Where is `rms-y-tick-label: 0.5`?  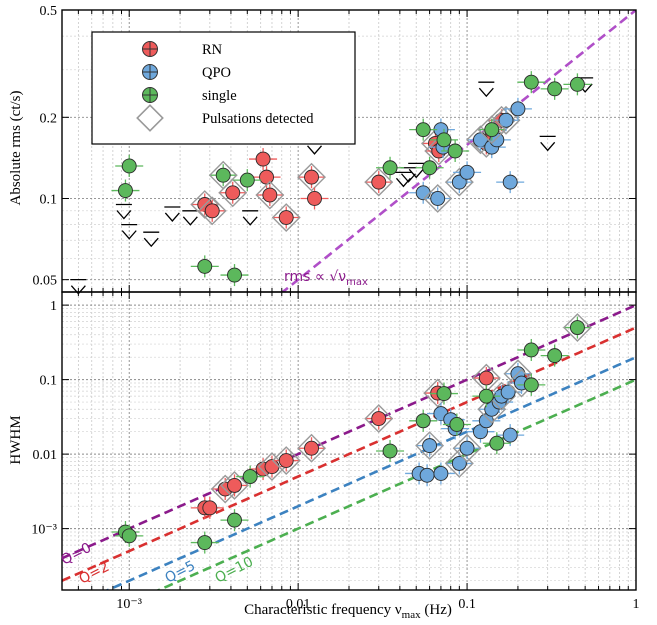 rms-y-tick-label: 0.5 is located at coordinates (49, 11).